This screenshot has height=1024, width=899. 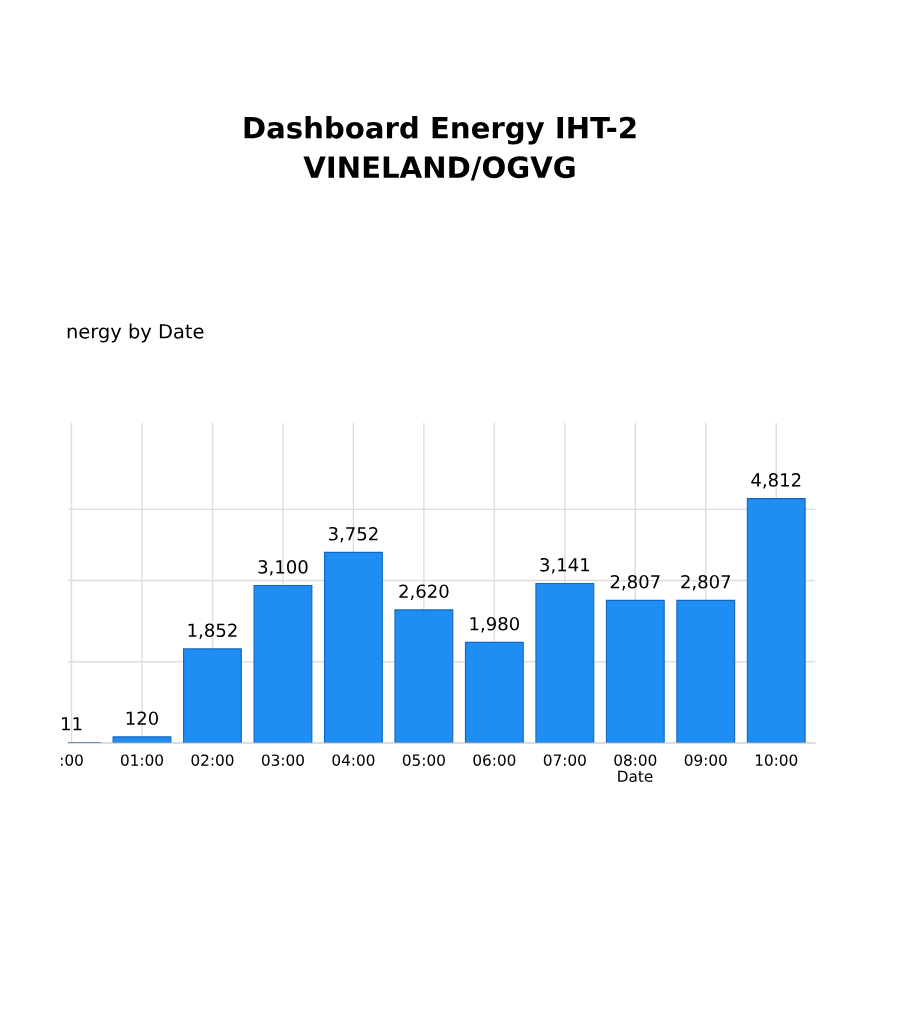 What do you see at coordinates (494, 624) in the screenshot?
I see `data-label: 1,980` at bounding box center [494, 624].